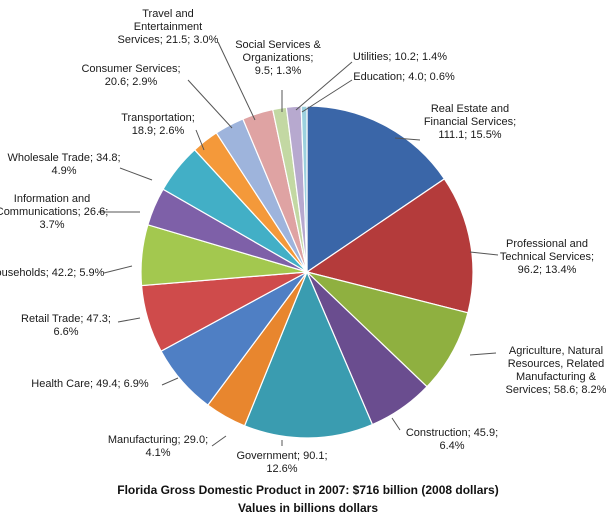  Describe the element at coordinates (66, 319) in the screenshot. I see `slice-label-line: Retail Trade; 47.3;` at that location.